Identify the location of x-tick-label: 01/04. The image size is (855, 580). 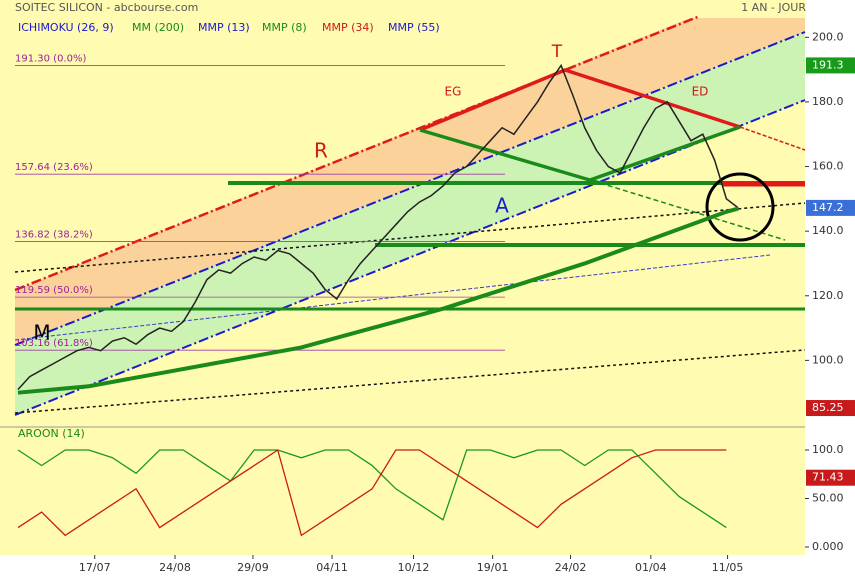
(651, 567).